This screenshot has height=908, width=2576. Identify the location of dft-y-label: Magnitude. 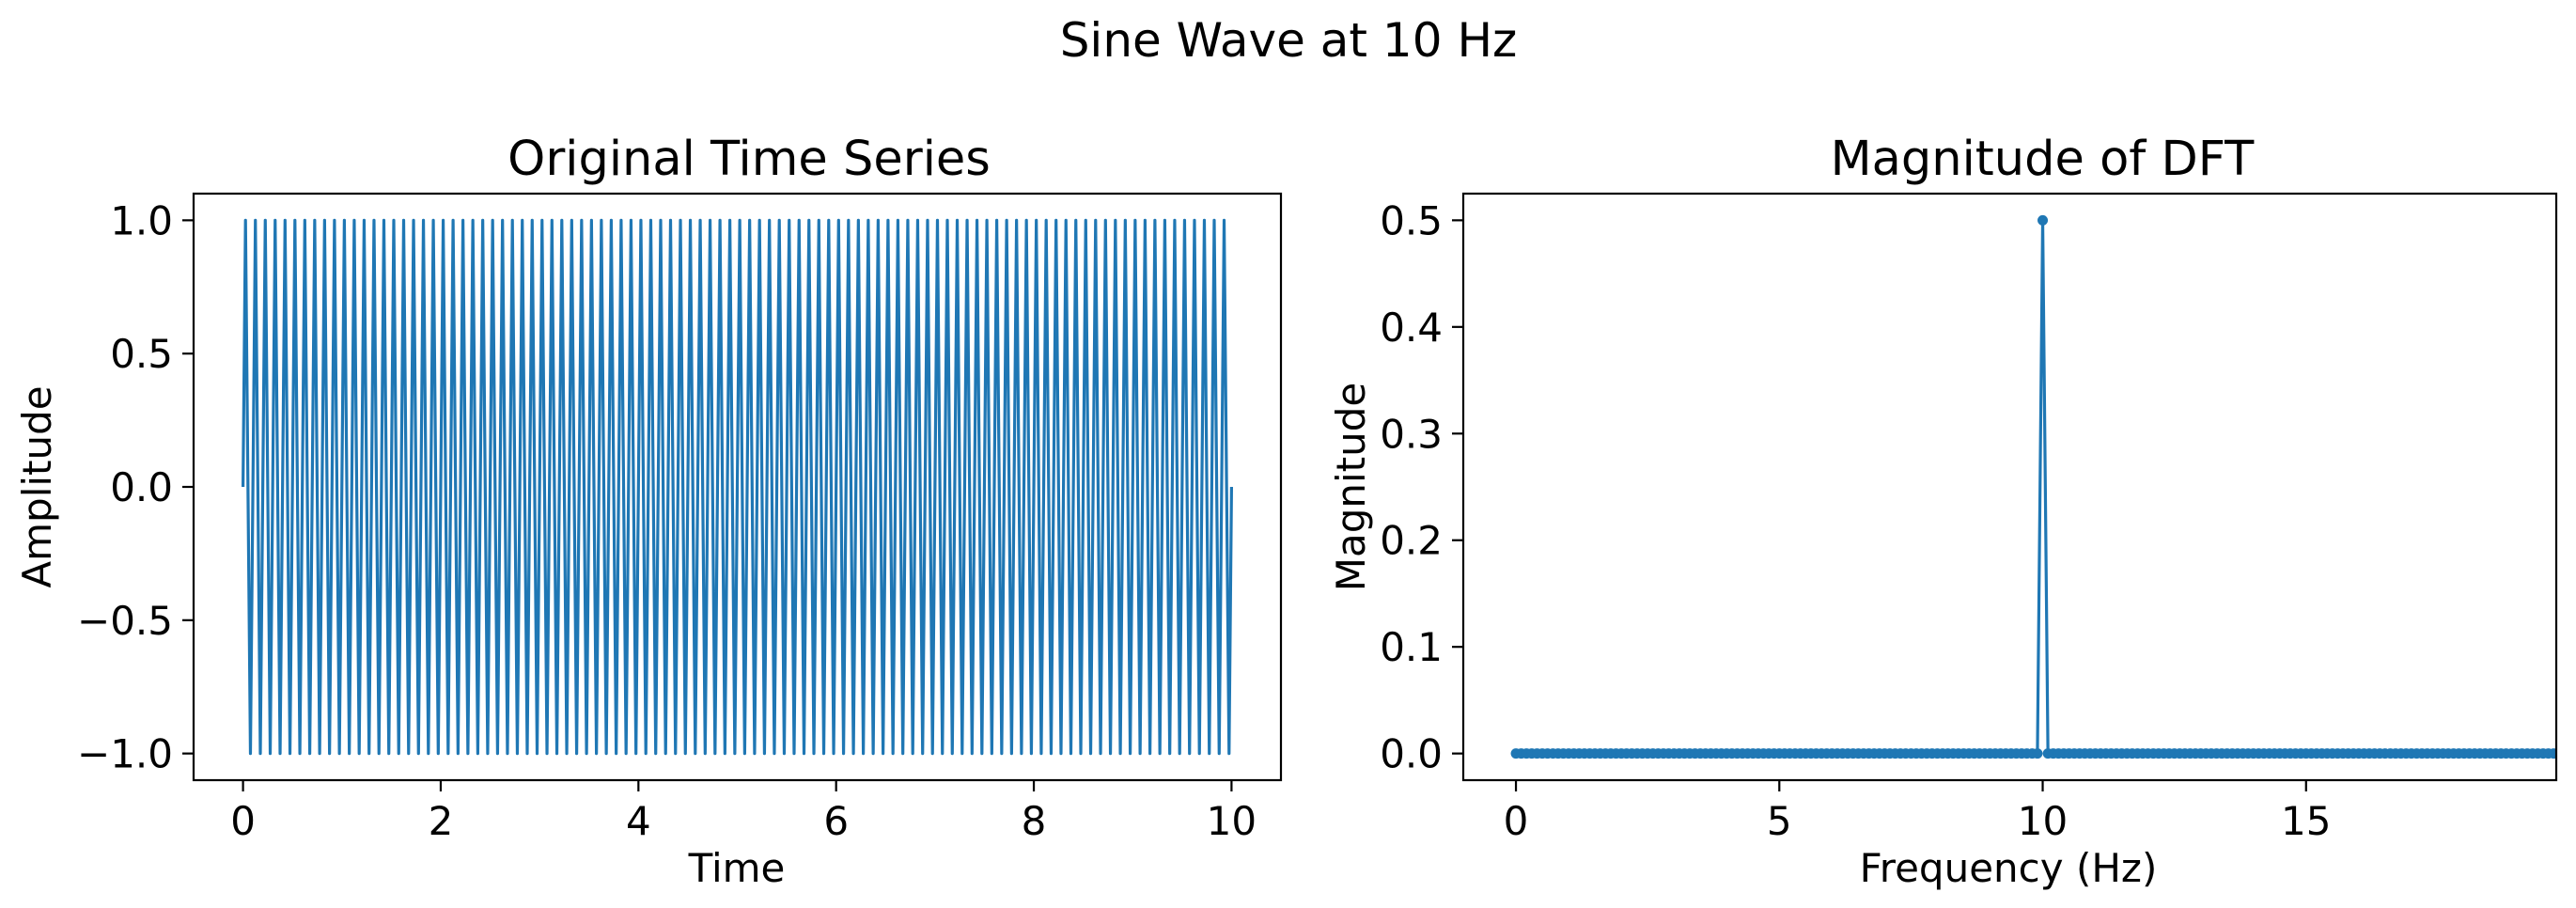
(1351, 487).